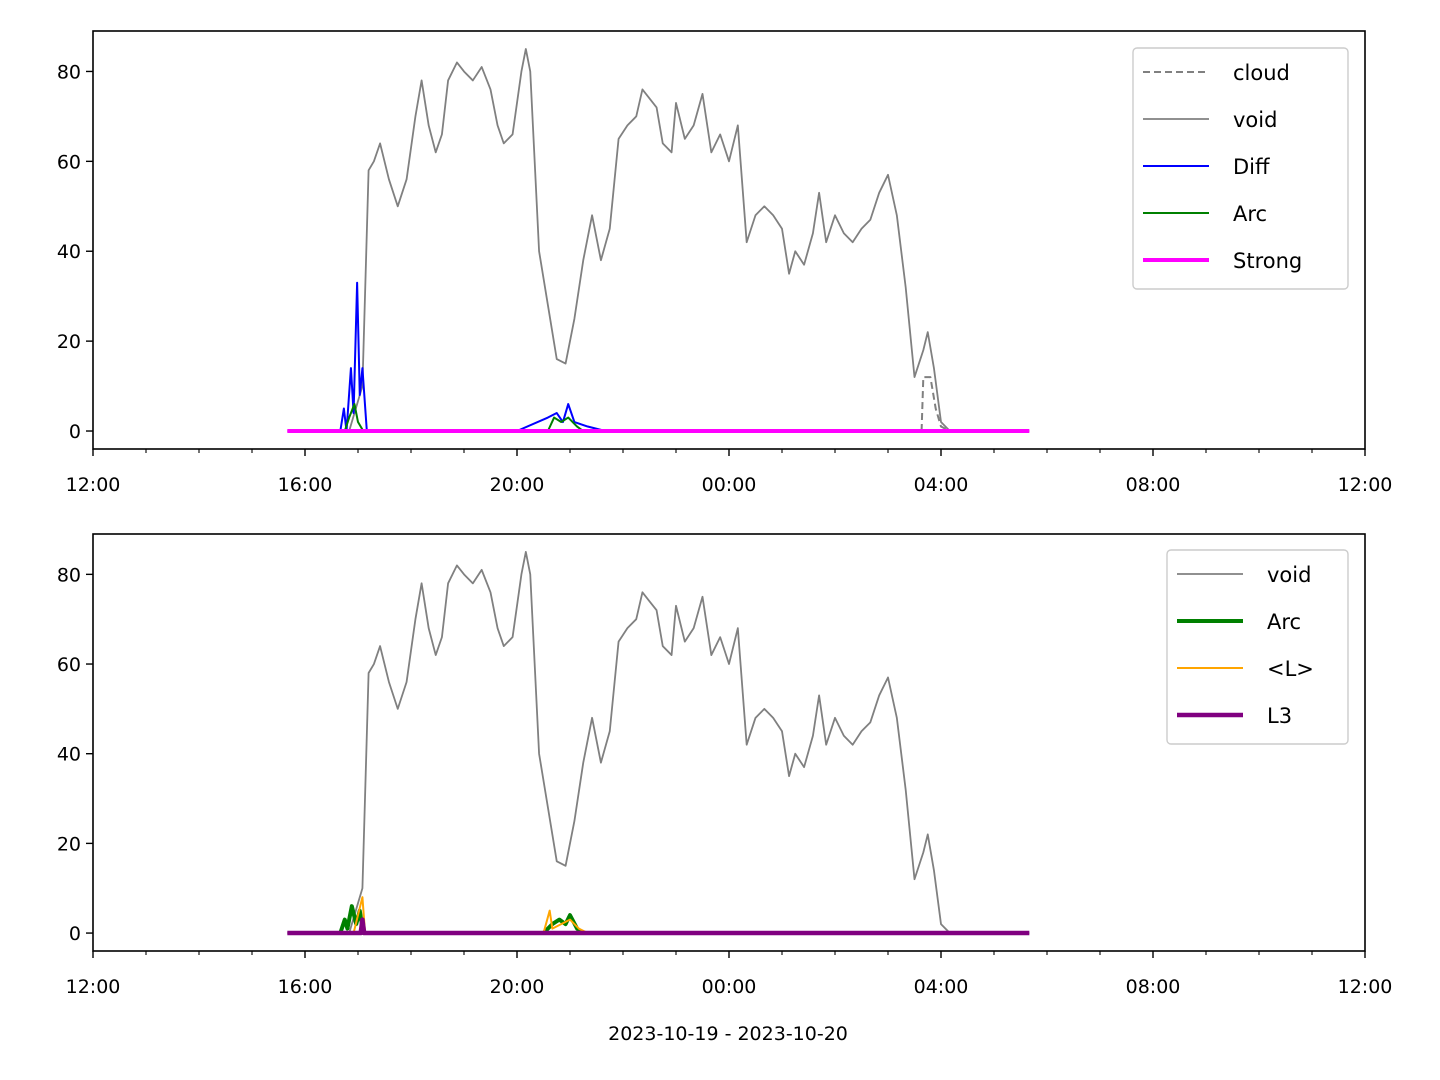 This screenshot has width=1440, height=1080. Describe the element at coordinates (1267, 261) in the screenshot. I see `legend-label: Strong` at that location.